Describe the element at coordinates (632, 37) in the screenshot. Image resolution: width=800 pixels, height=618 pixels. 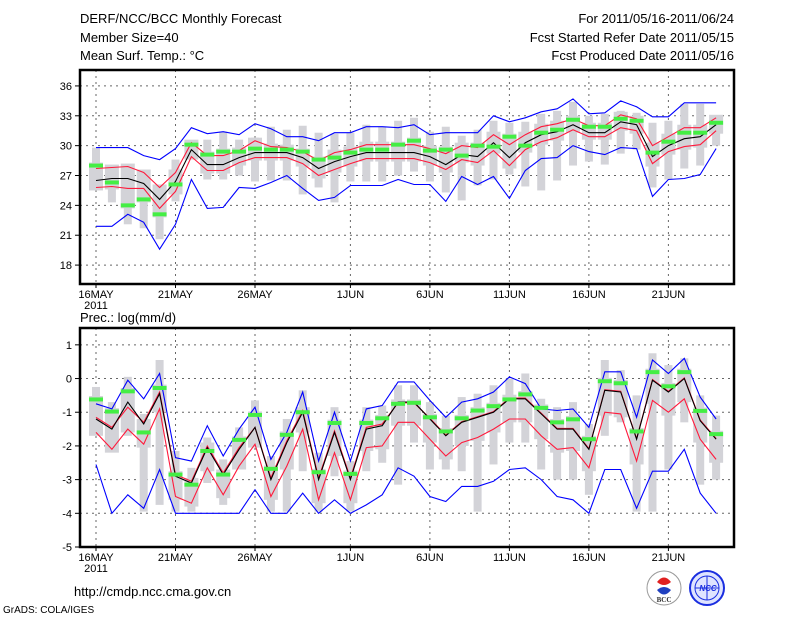
I see `start-date: Fcst Started Refer Date 2011/05/15` at that location.